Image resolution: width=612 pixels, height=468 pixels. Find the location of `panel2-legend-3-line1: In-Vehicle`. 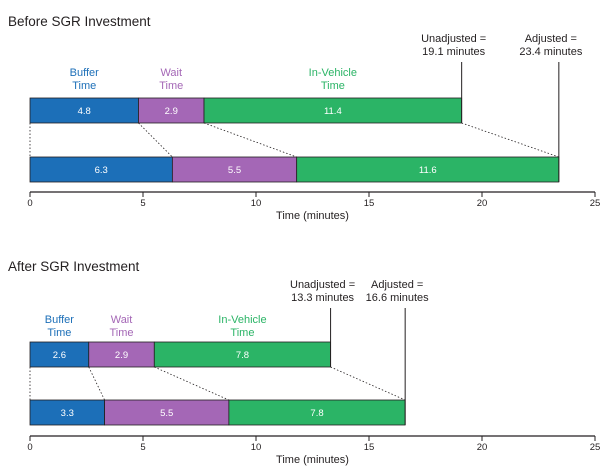

panel2-legend-3-line1: In-Vehicle is located at coordinates (242, 320).